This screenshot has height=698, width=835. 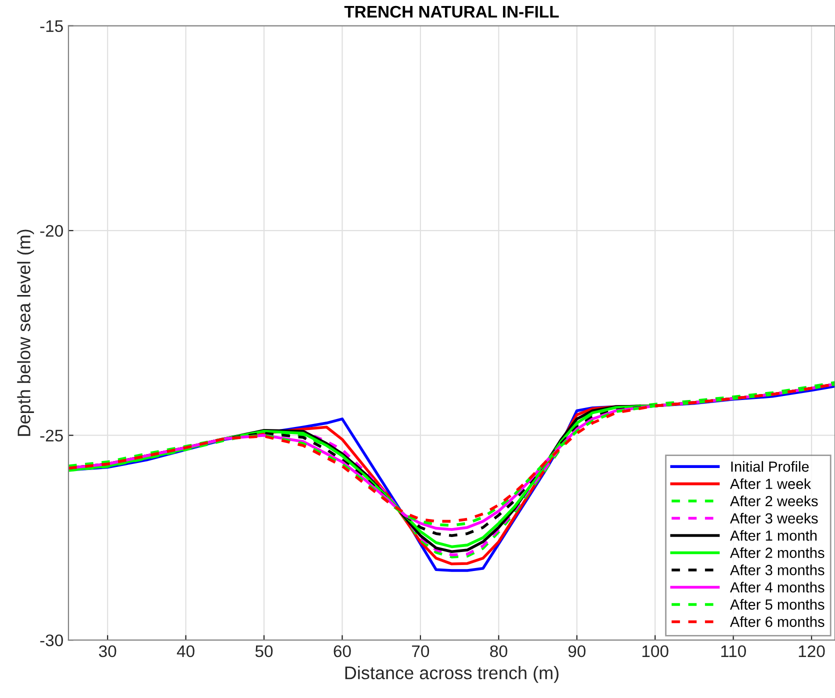 I want to click on y-tick-label: -15, so click(x=51, y=26).